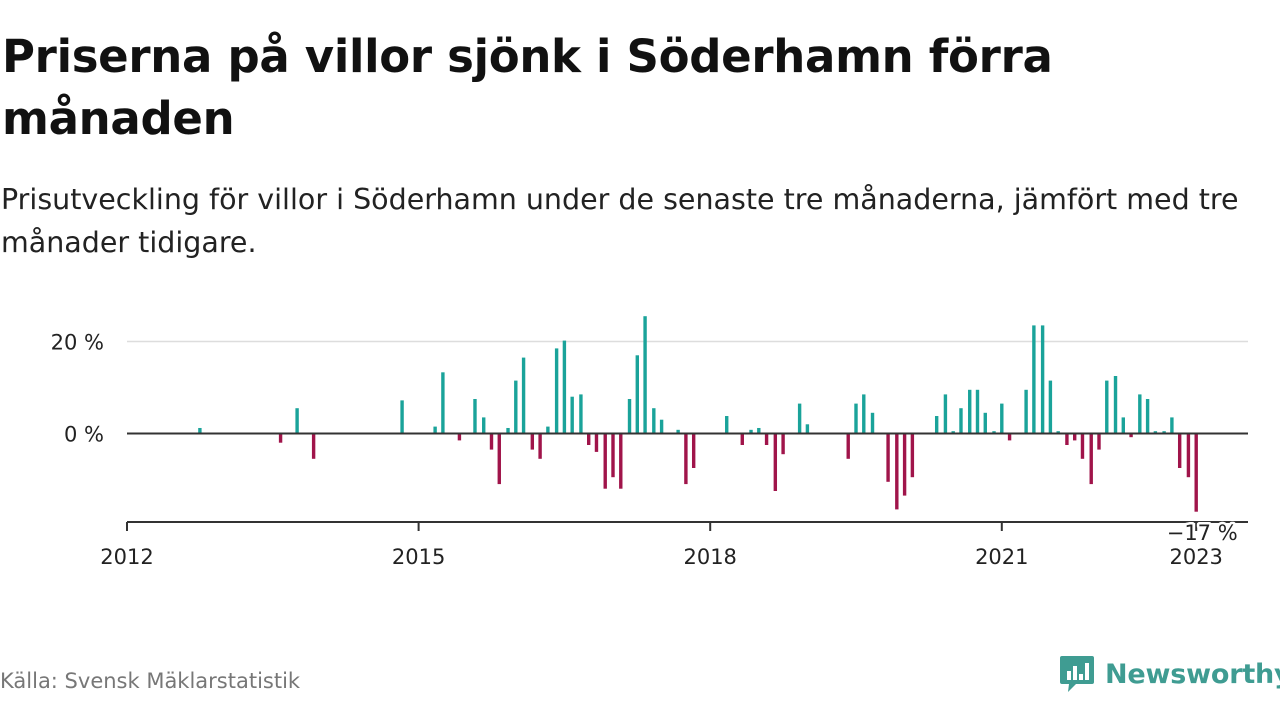 This screenshot has height=720, width=1280. Describe the element at coordinates (1192, 674) in the screenshot. I see `brand-name: Newsworthy` at that location.